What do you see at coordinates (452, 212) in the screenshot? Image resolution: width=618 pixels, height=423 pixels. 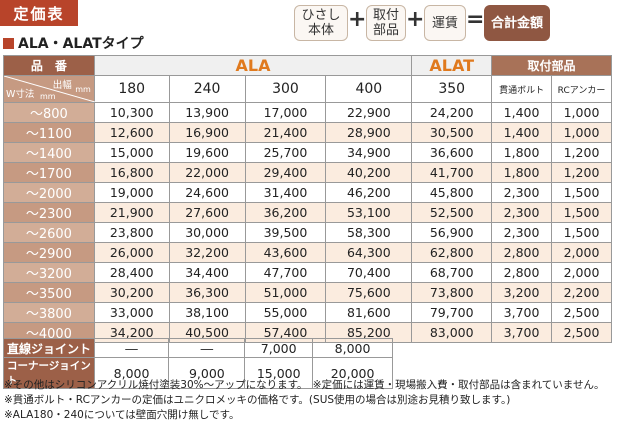 I see `table-cell: 52,500` at bounding box center [452, 212].